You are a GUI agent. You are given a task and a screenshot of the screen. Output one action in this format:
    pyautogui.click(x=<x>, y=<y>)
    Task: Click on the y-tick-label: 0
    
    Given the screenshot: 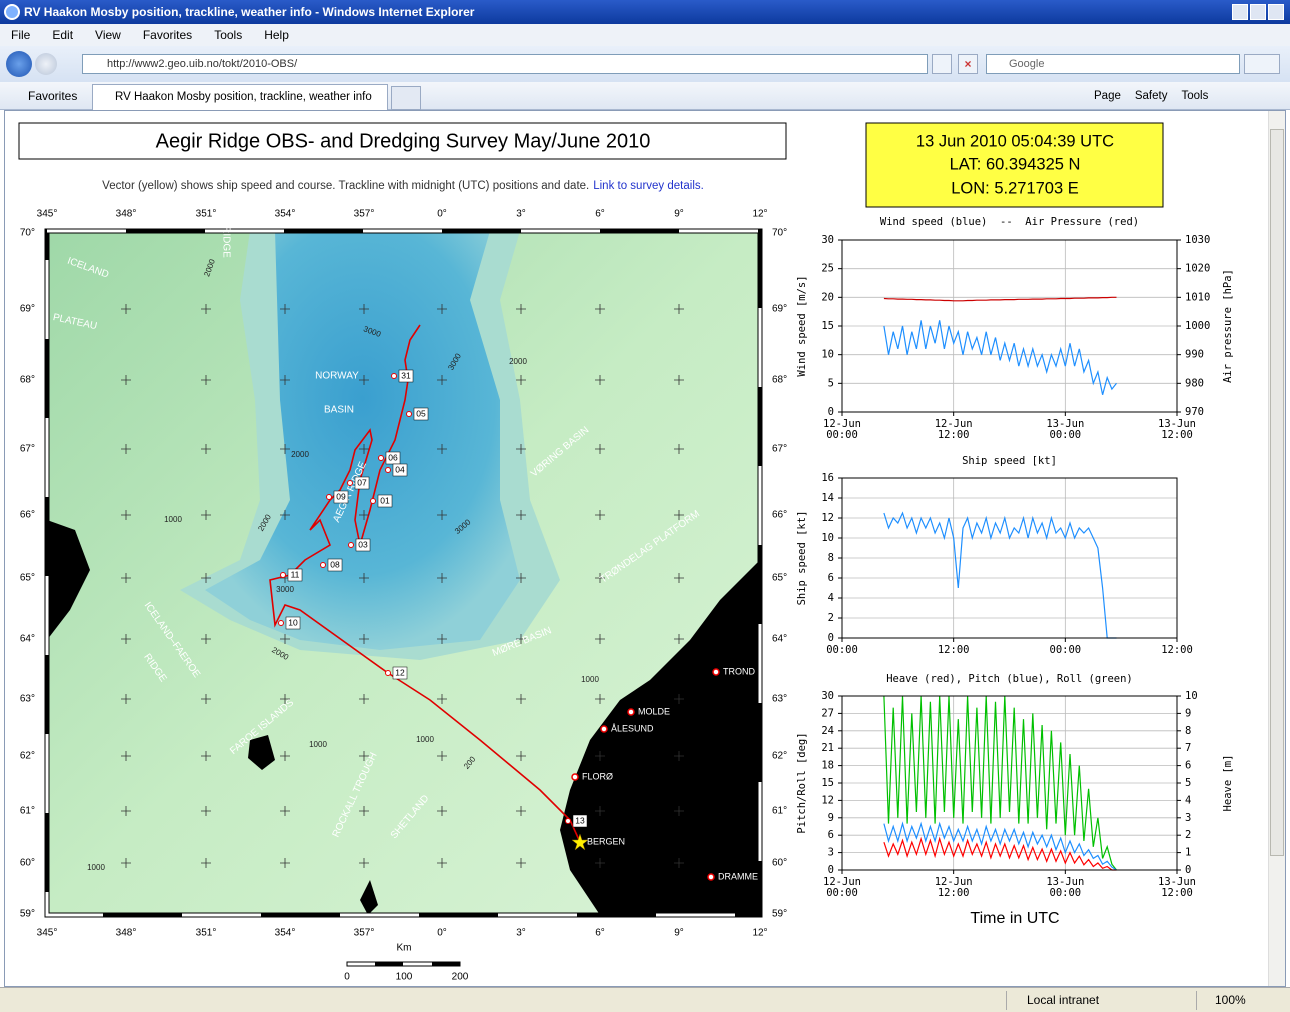 What is the action you would take?
    pyautogui.click(x=831, y=412)
    